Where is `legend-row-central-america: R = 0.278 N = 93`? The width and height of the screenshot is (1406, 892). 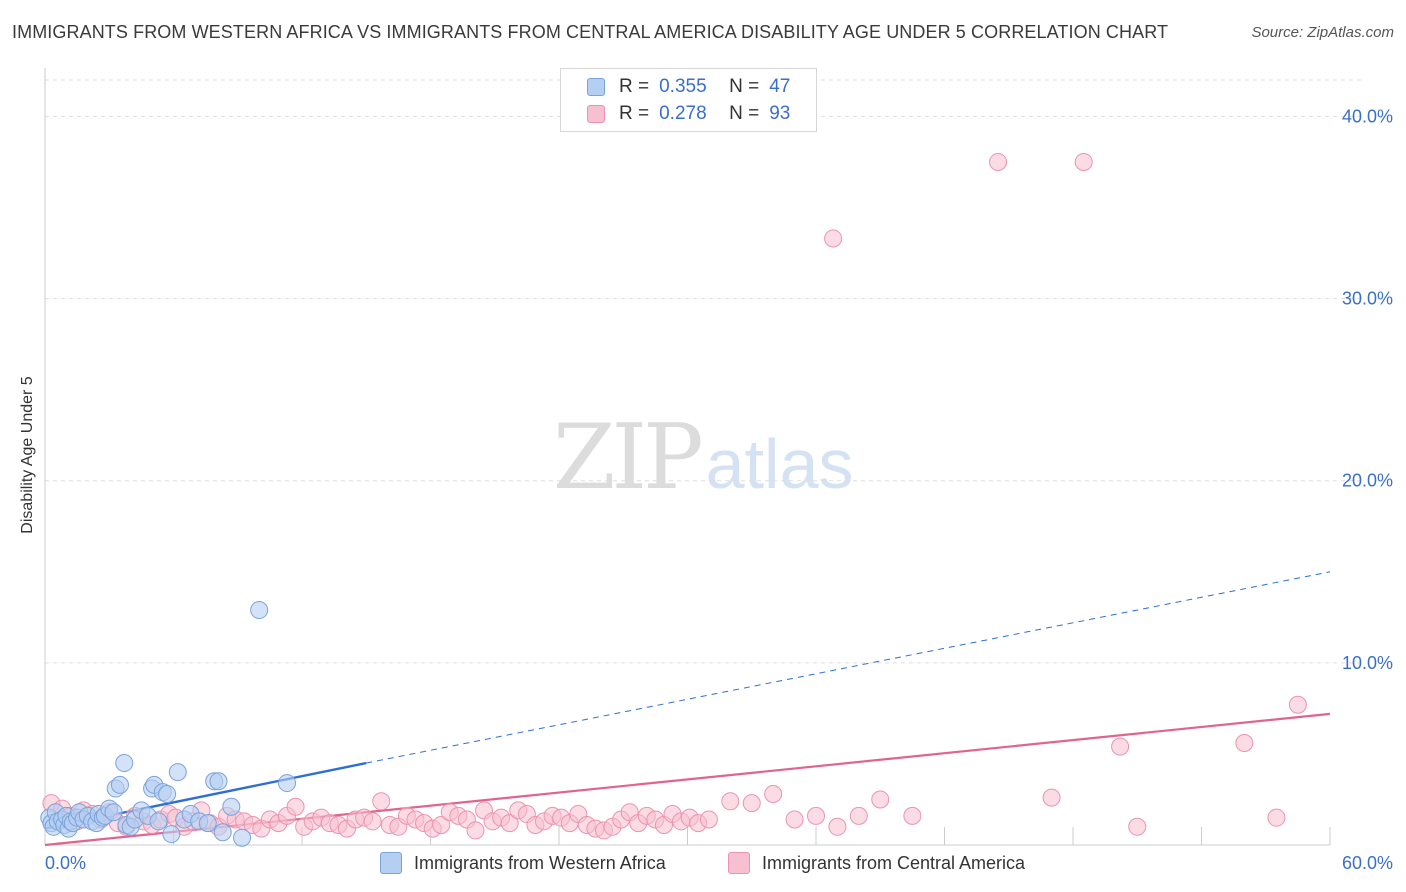 legend-row-central-america: R = 0.278 N = 93 is located at coordinates (688, 114).